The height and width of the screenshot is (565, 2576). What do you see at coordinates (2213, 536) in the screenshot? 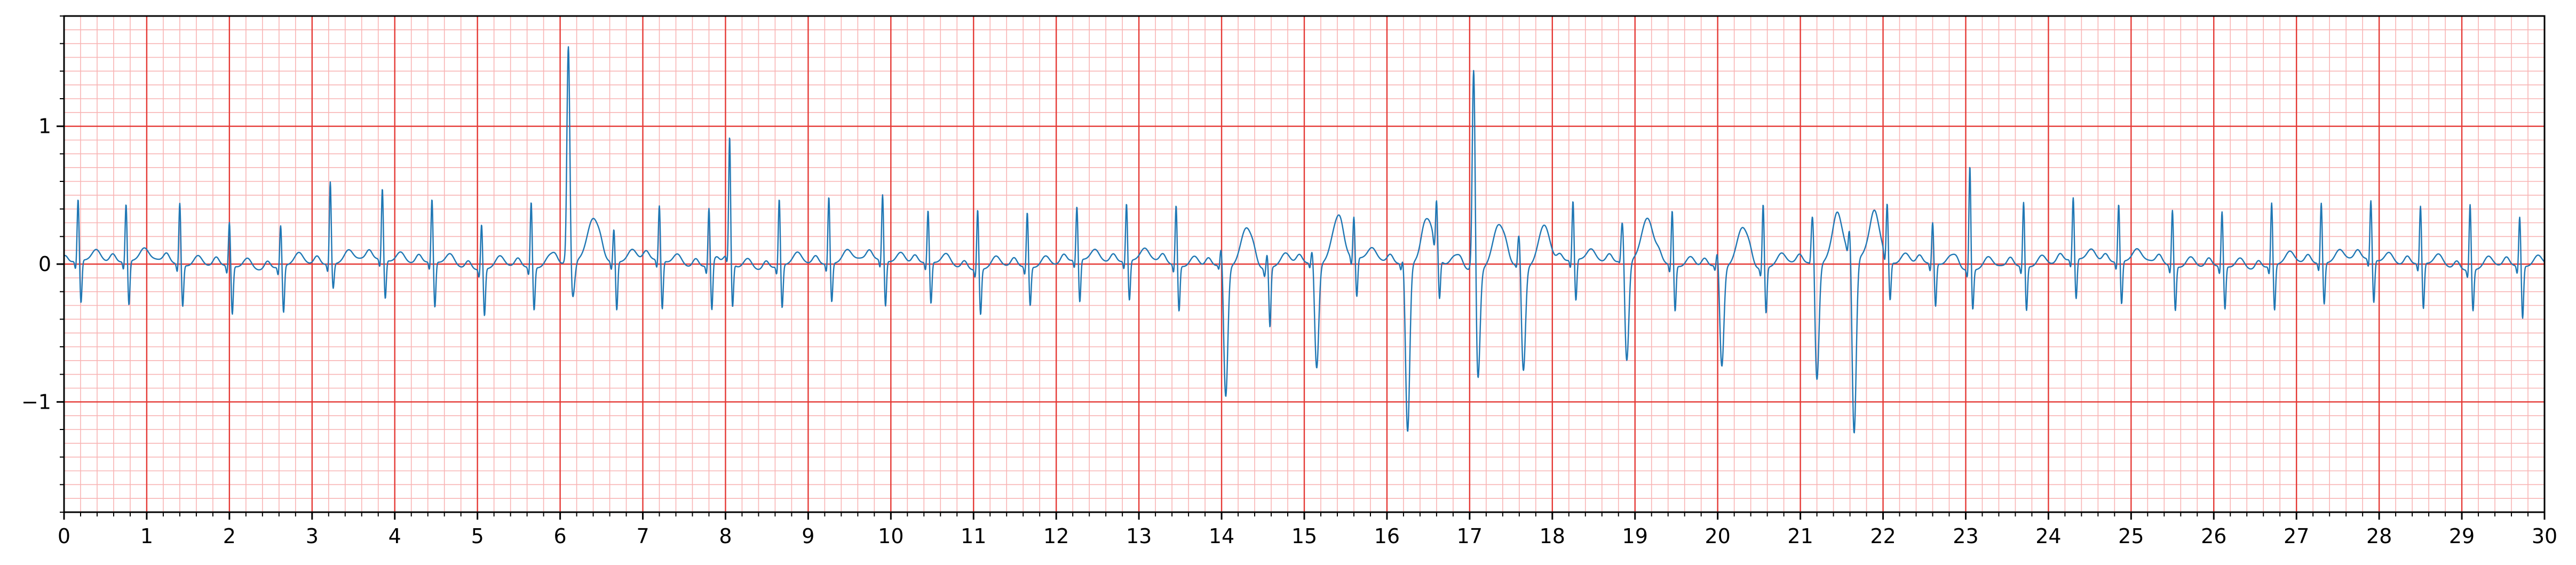
I see `x-tick-label: 26` at bounding box center [2213, 536].